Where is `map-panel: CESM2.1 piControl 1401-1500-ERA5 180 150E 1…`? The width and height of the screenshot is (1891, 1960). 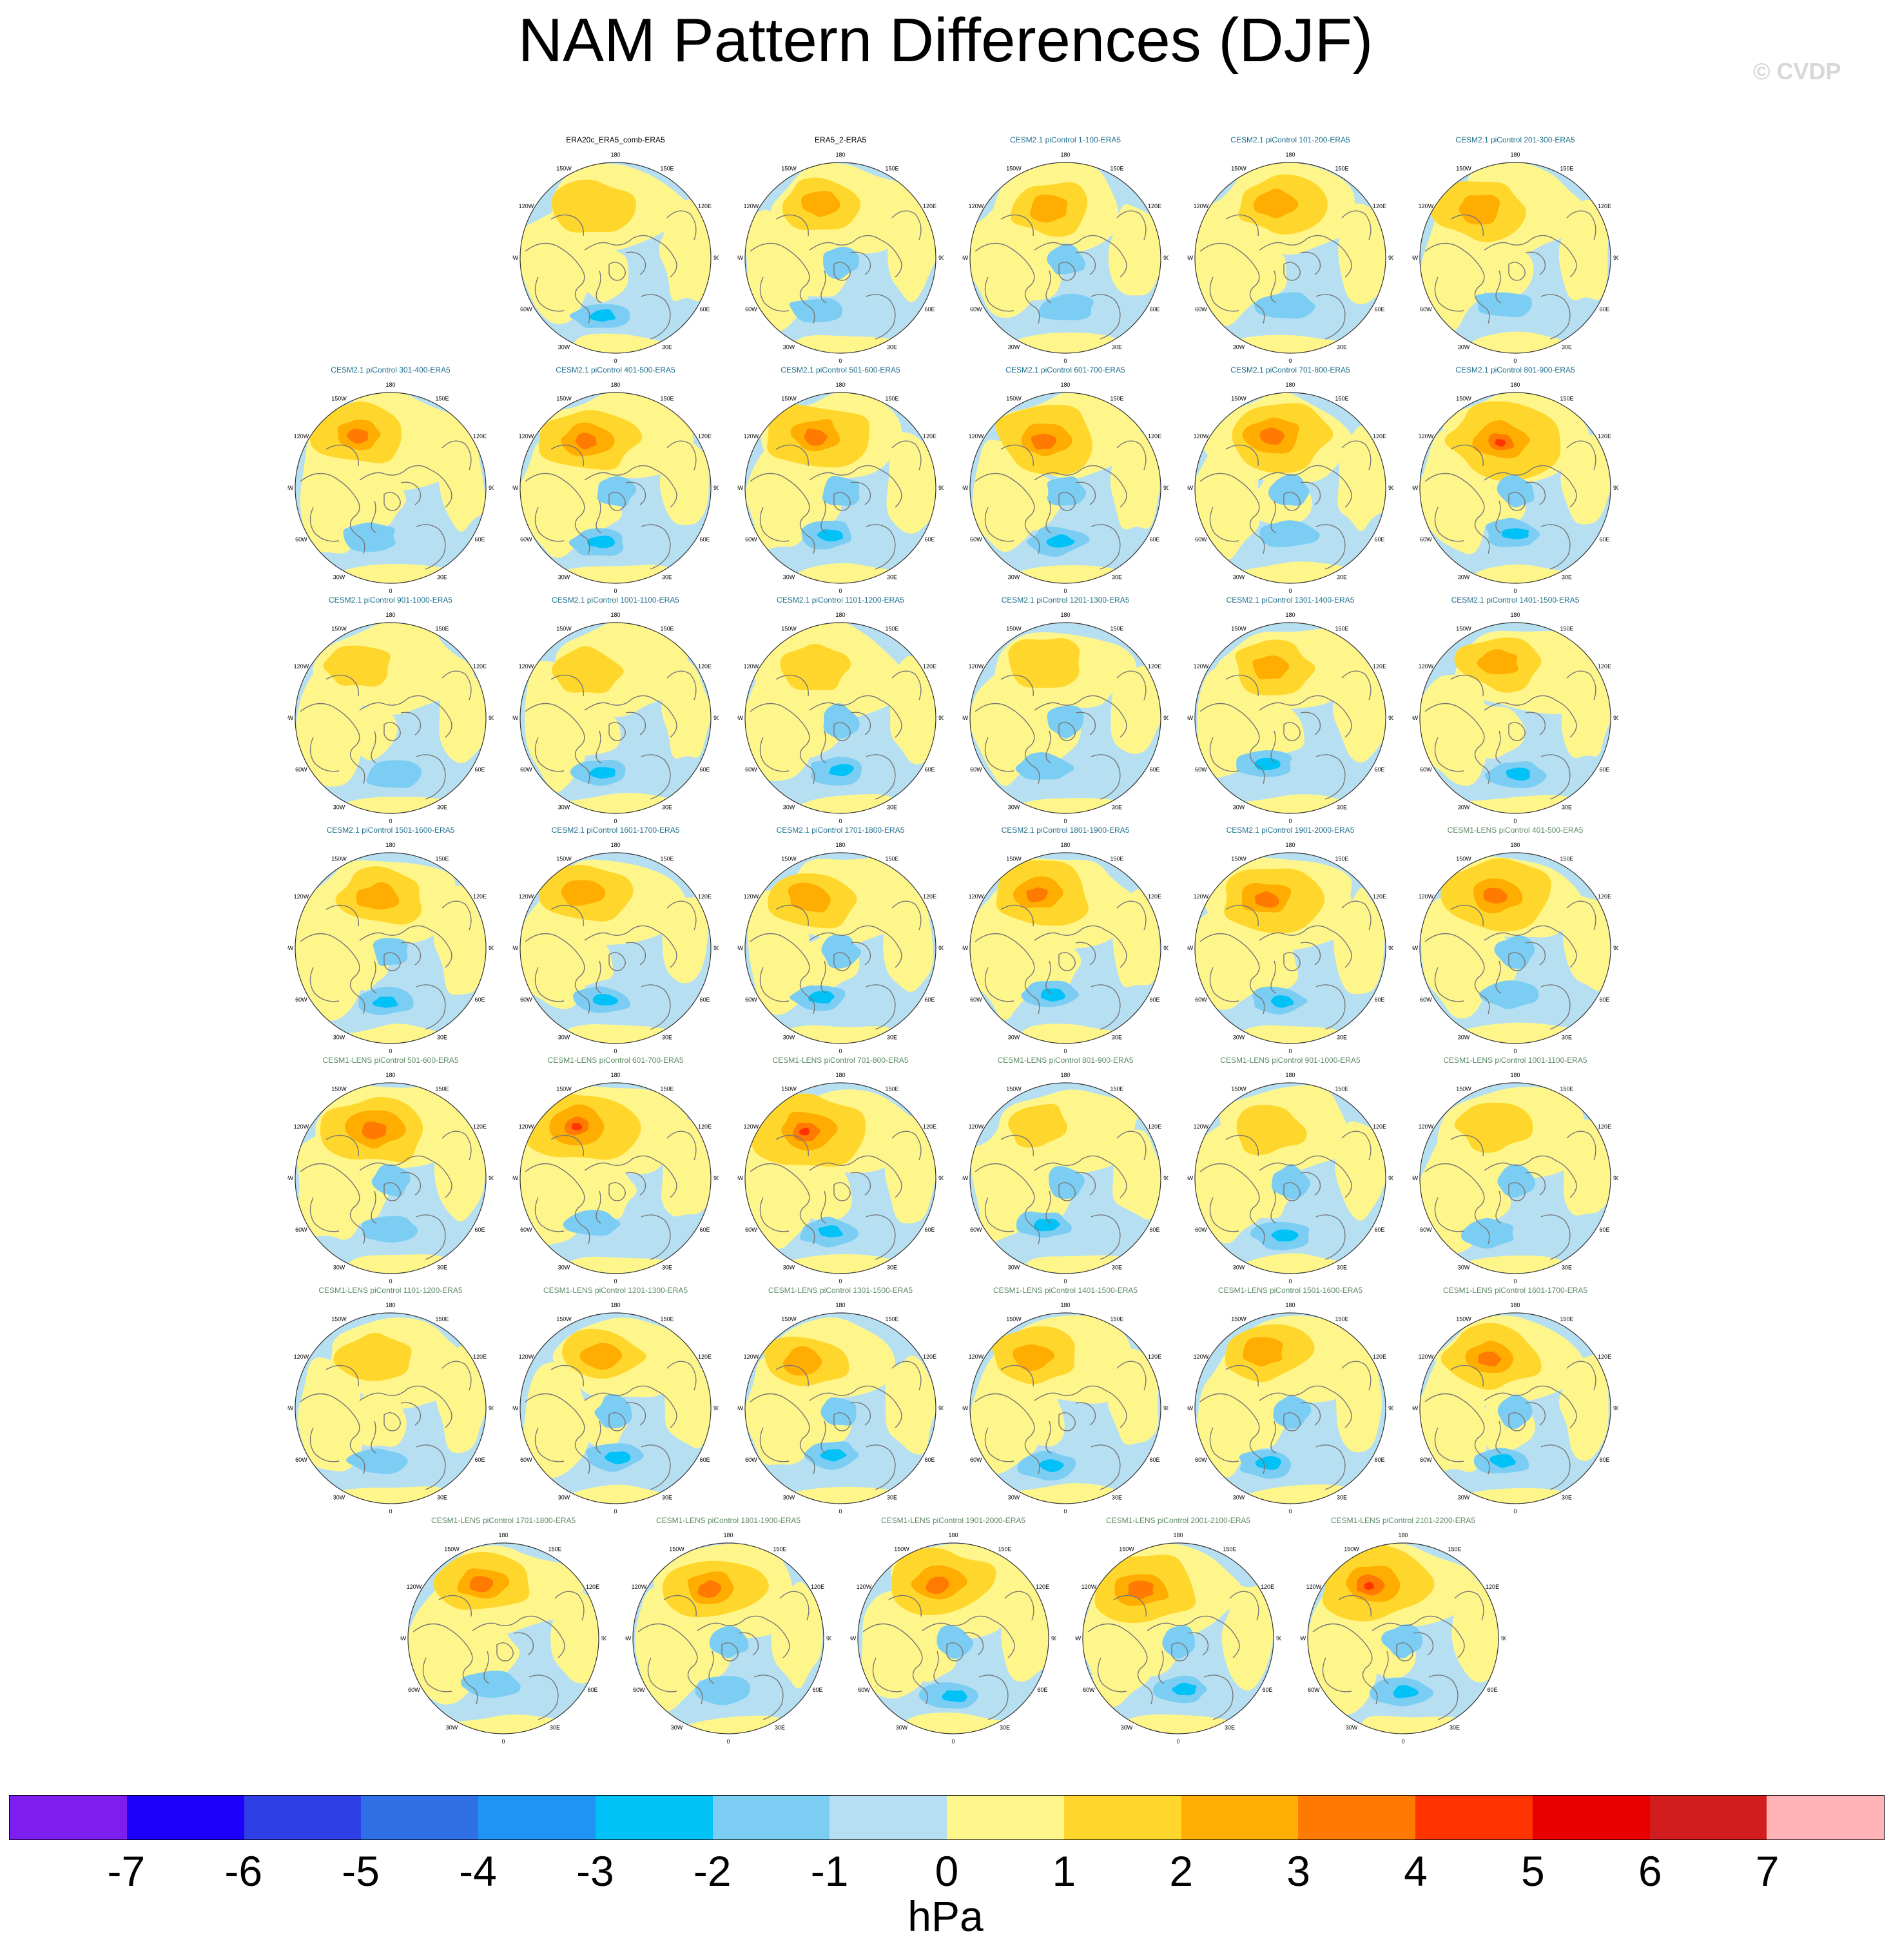 map-panel: CESM2.1 piControl 1401-1500-ERA5 180 150E 1… is located at coordinates (1515, 712).